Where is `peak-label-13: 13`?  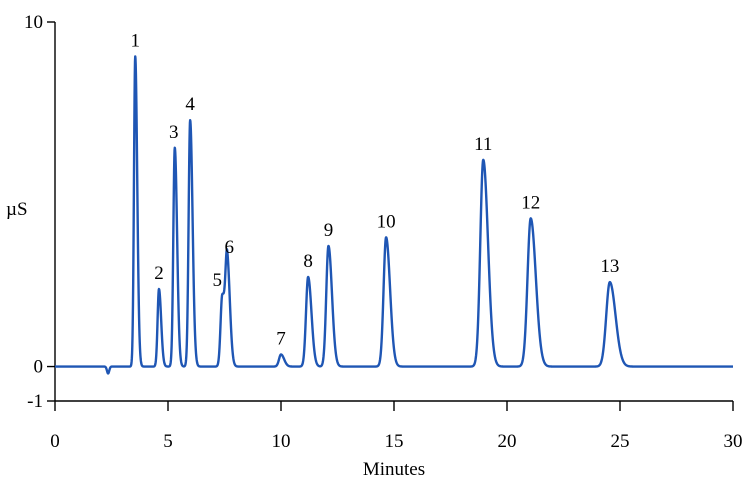
peak-label-13: 13 is located at coordinates (609, 266).